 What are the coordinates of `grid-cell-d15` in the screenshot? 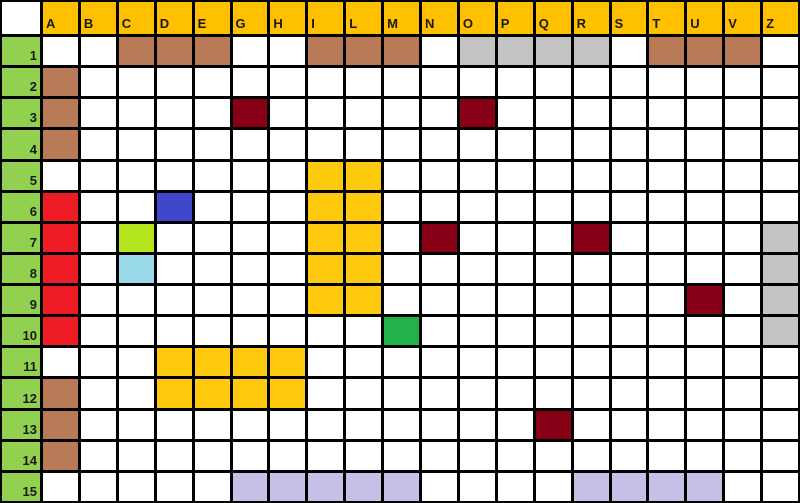 It's located at (174, 486).